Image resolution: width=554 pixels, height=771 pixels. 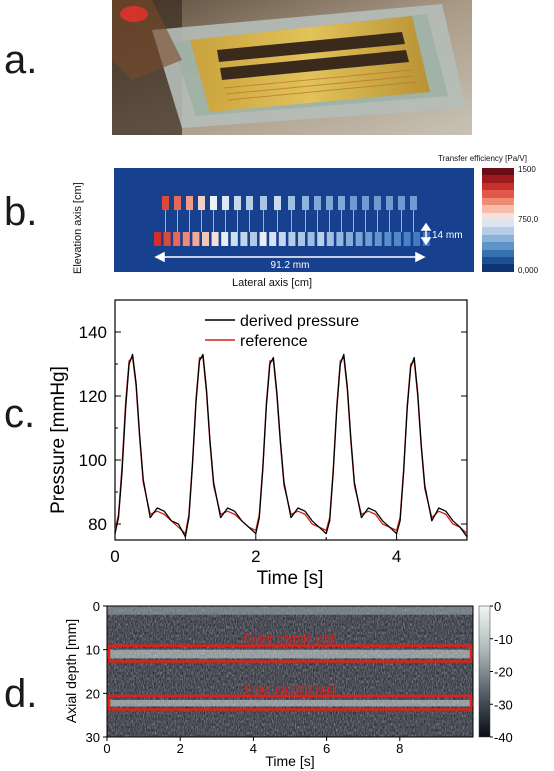 I want to click on panel-label-b: b., so click(x=21, y=212).